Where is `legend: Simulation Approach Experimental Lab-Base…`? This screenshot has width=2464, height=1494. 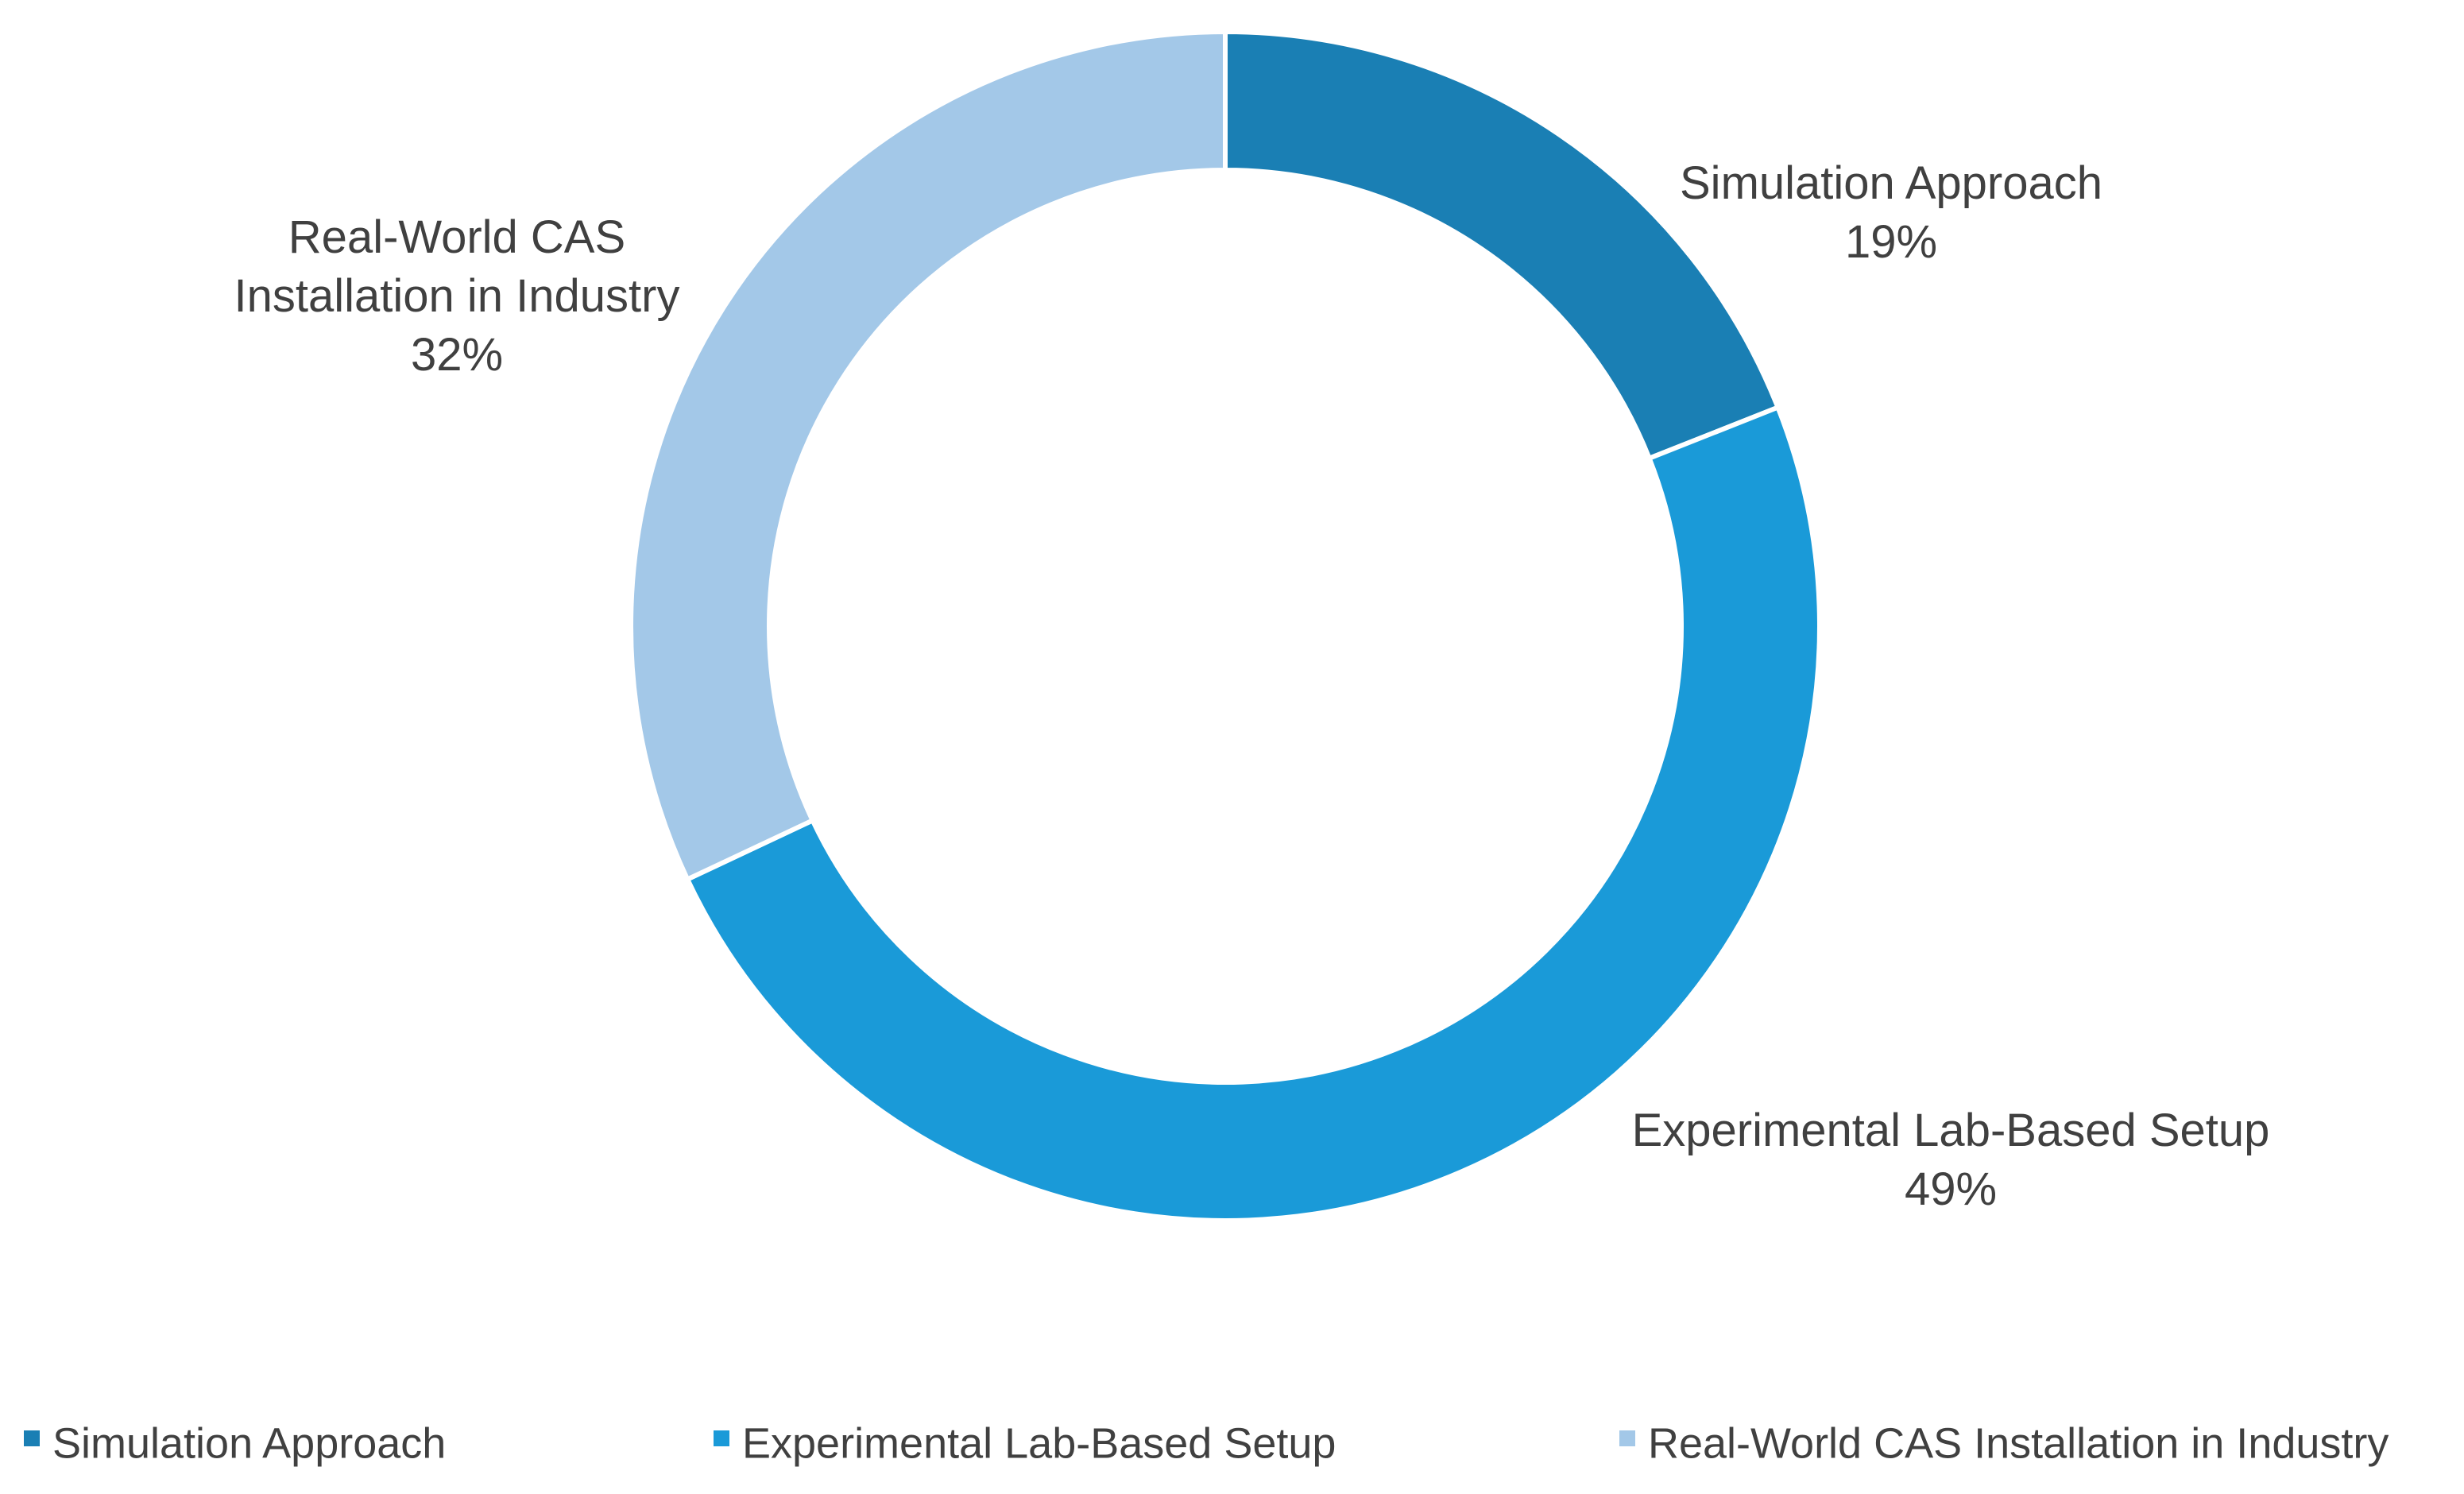
legend: Simulation Approach Experimental Lab-Base… is located at coordinates (1206, 1443).